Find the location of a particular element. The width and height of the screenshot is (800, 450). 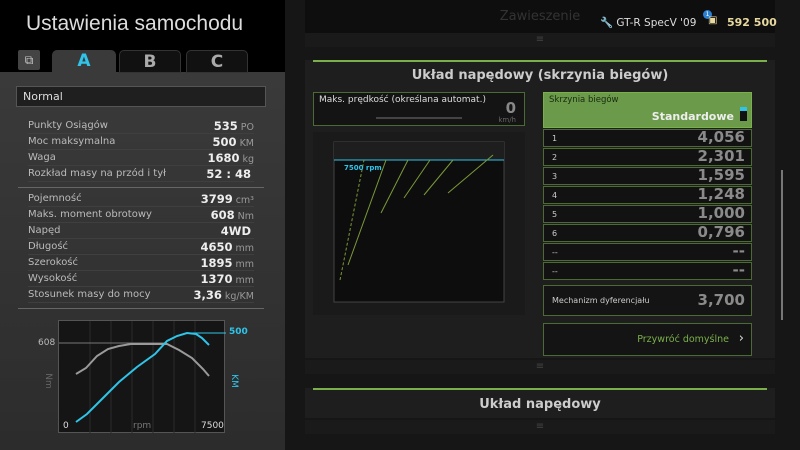

gear-number: 3 is located at coordinates (555, 176).